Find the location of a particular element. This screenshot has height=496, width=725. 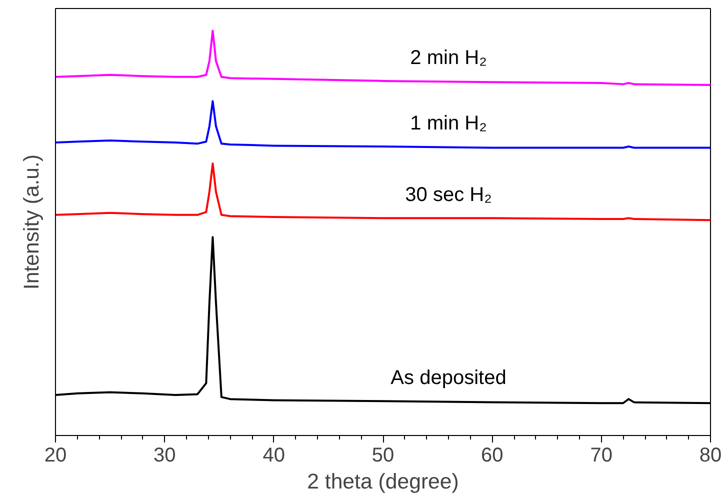

x-tick-label: 60 is located at coordinates (492, 455).